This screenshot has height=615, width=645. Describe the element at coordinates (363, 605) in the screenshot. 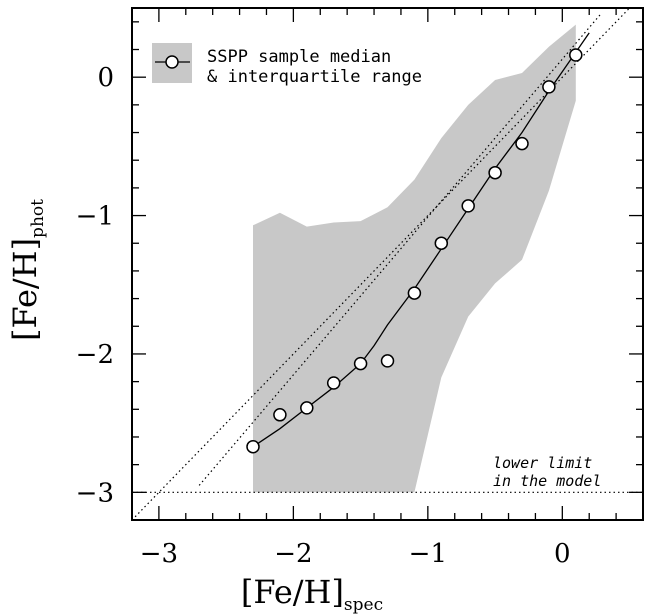

I see `x-axis-label-sub: spec` at that location.